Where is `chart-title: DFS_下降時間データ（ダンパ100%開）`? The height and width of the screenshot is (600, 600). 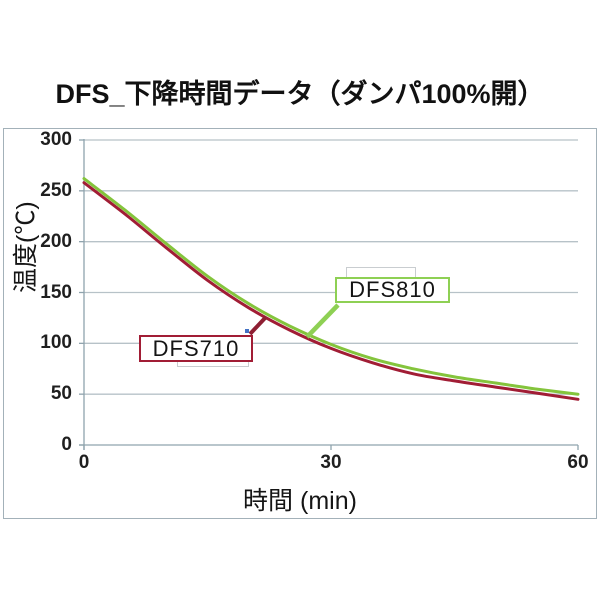 chart-title: DFS_下降時間データ（ダンパ100%開） is located at coordinates (300, 94).